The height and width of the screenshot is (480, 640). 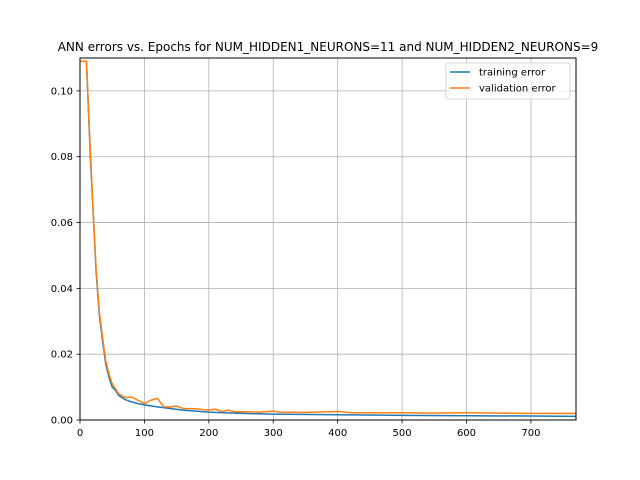 I want to click on legend-label: training error, so click(x=512, y=73).